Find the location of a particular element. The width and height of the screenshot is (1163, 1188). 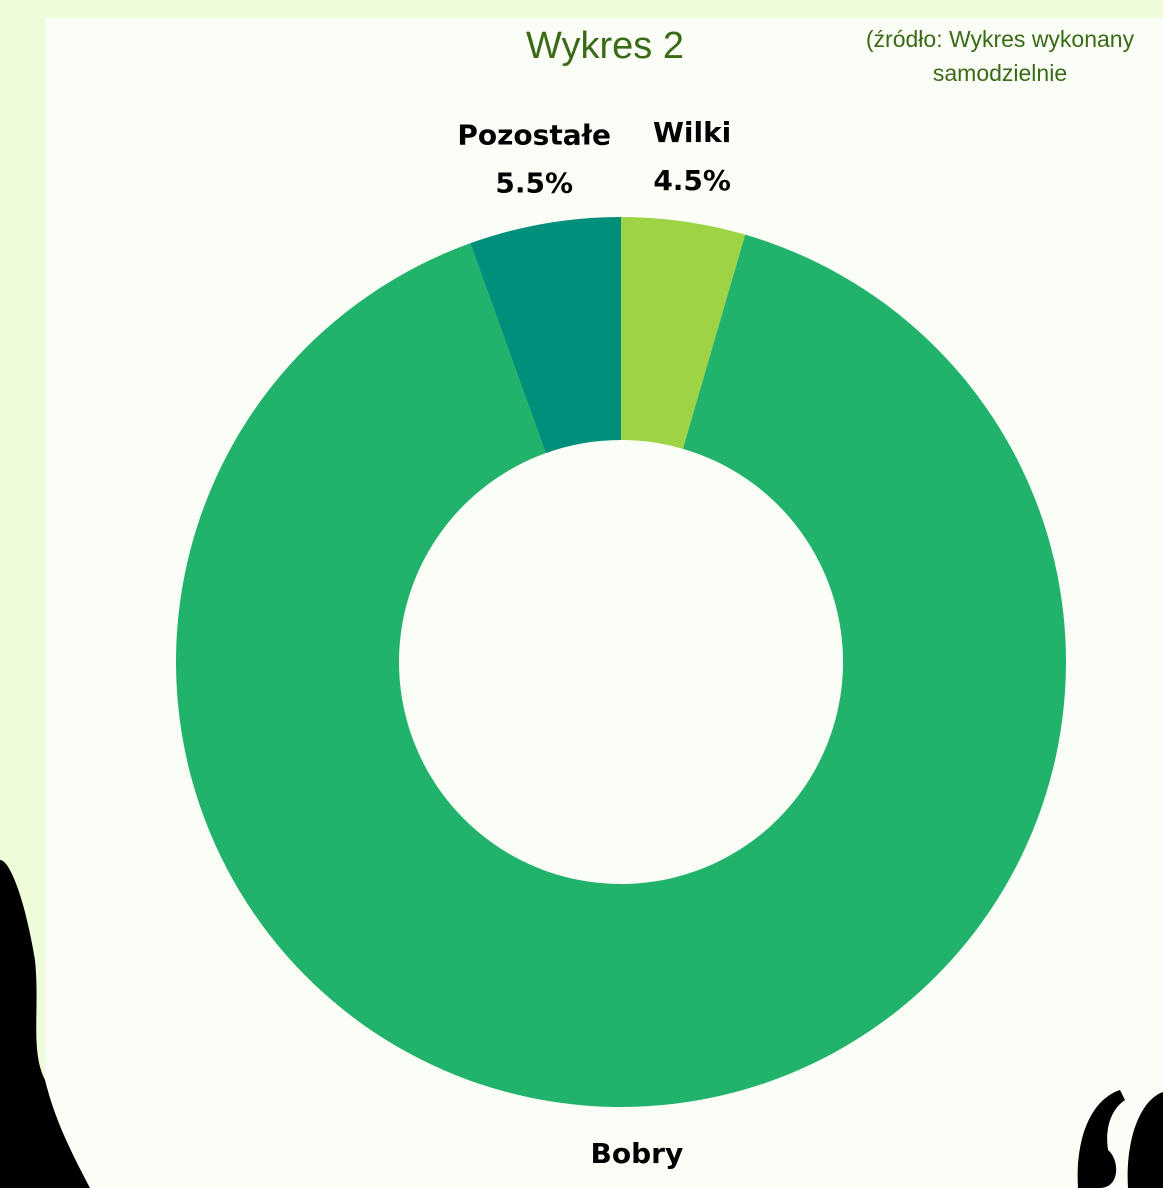

chart-title: Wykres 2 is located at coordinates (605, 46).